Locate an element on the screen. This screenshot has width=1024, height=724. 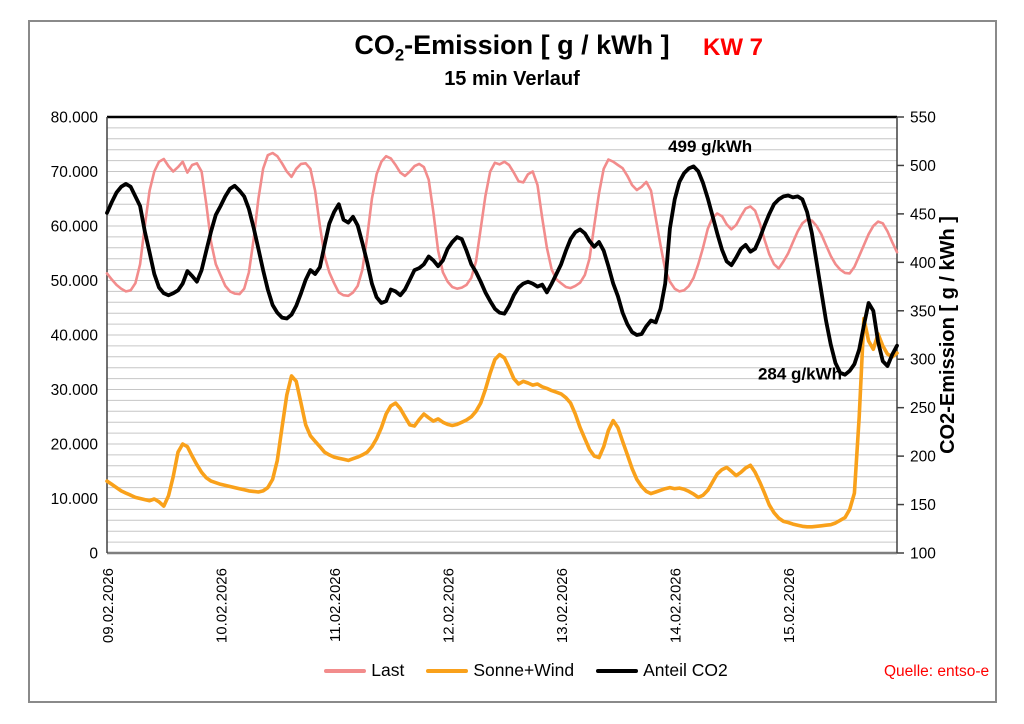
chart-legend: Last Sonne+Wind Anteil CO2 is located at coordinates (519, 670).